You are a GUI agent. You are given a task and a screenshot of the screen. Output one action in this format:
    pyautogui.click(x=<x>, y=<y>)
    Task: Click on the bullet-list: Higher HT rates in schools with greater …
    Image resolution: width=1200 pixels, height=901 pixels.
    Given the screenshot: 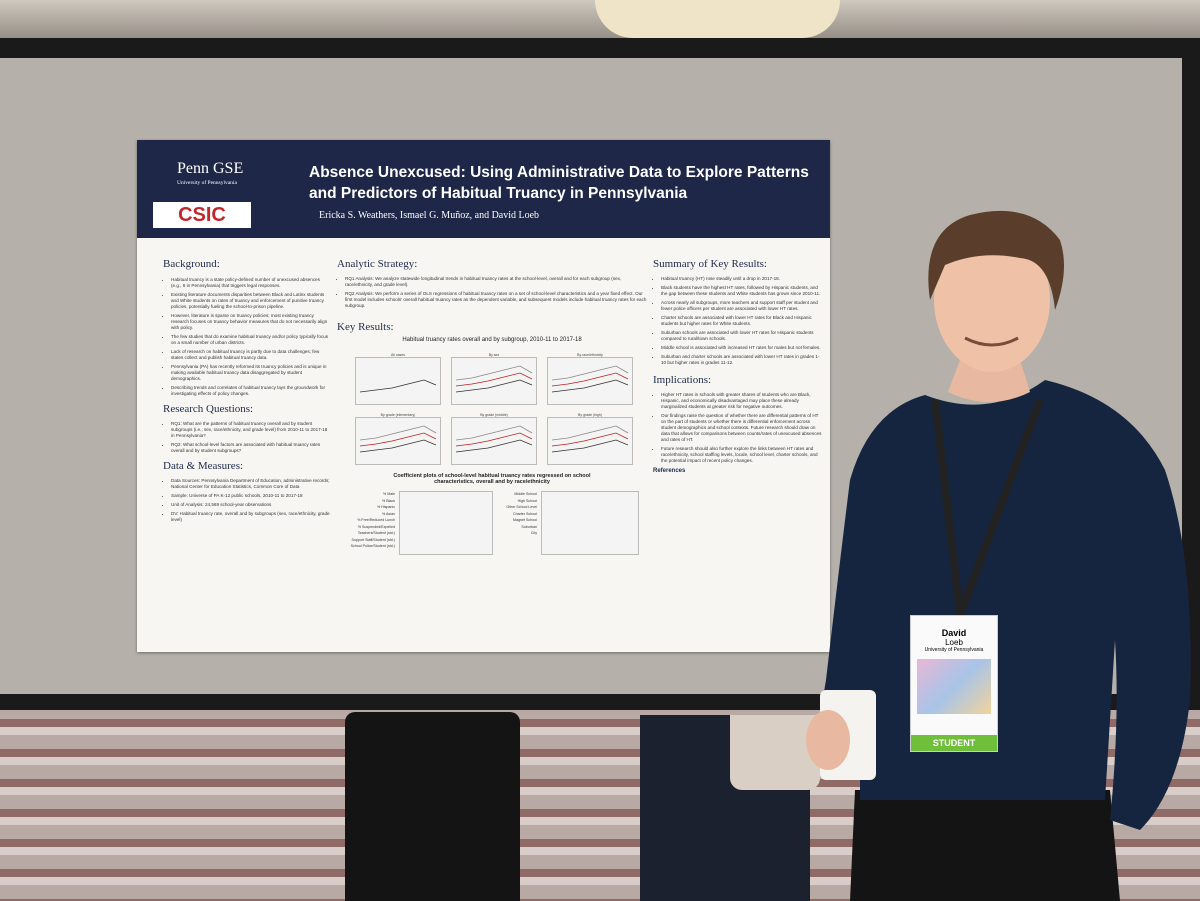 What is the action you would take?
    pyautogui.click(x=738, y=428)
    